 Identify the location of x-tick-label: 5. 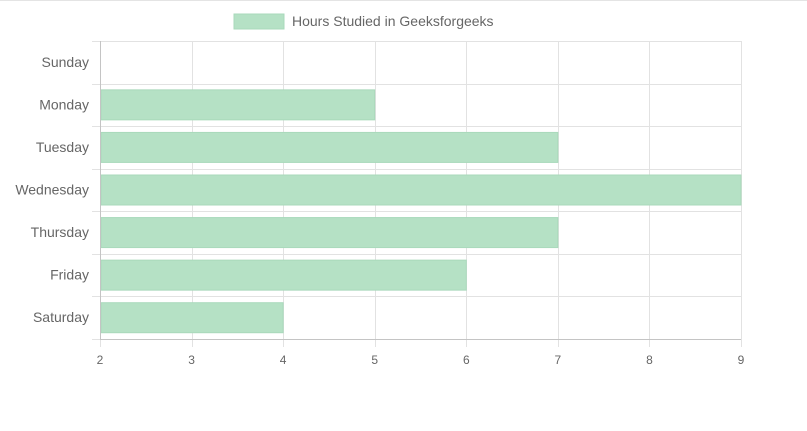
(374, 360).